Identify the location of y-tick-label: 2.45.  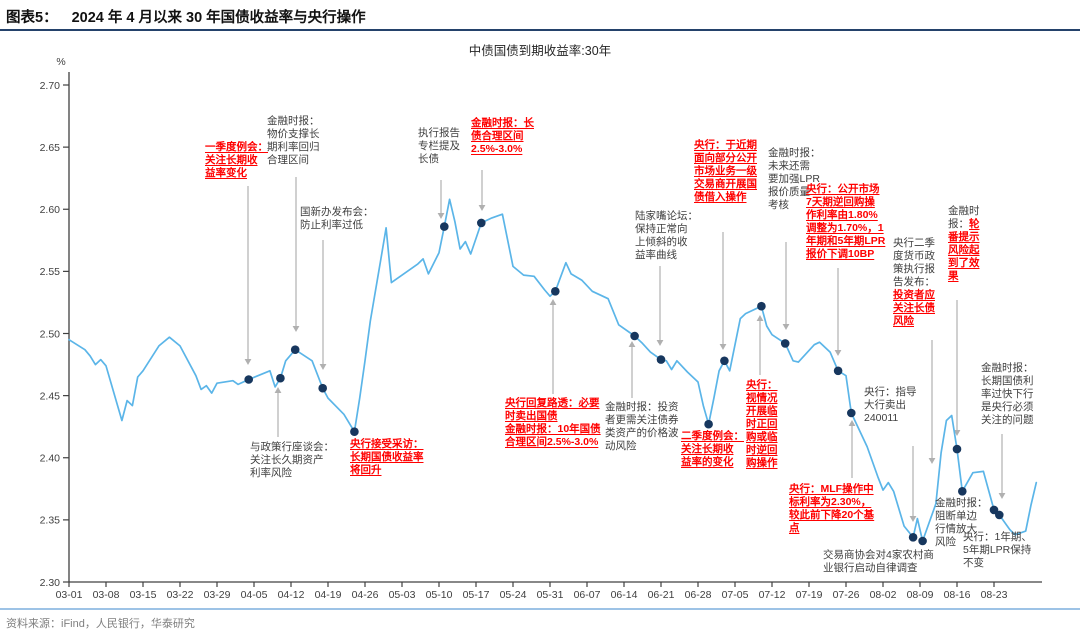
(50, 396).